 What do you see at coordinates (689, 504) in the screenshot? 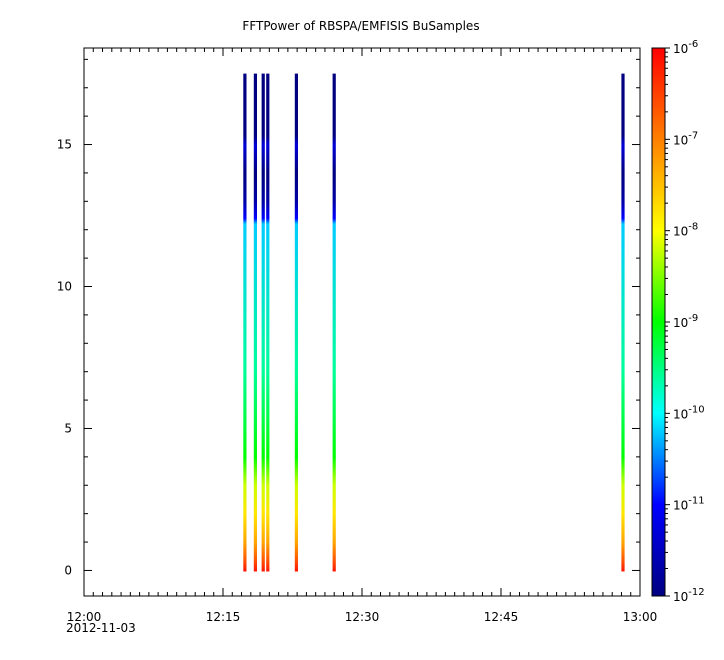
I see `colorbar-tick-label: 10⁻¹¹` at bounding box center [689, 504].